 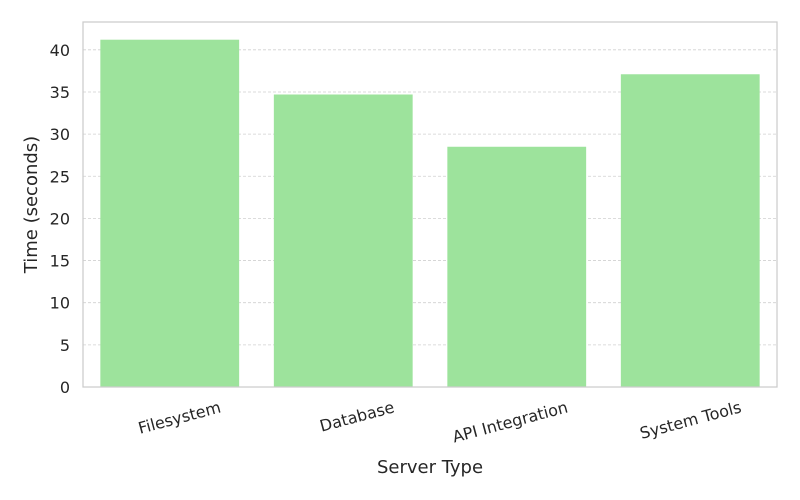 I want to click on y-axis-title: Time (seconds), so click(x=31, y=205).